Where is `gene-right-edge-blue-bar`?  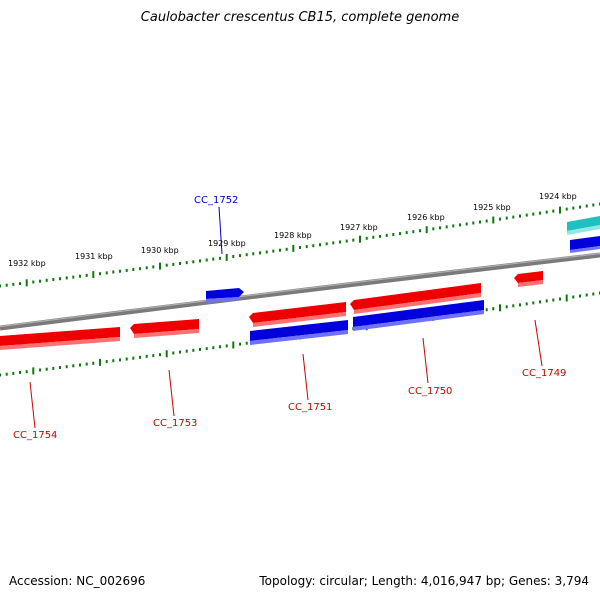
gene-right-edge-blue-bar is located at coordinates (585, 244).